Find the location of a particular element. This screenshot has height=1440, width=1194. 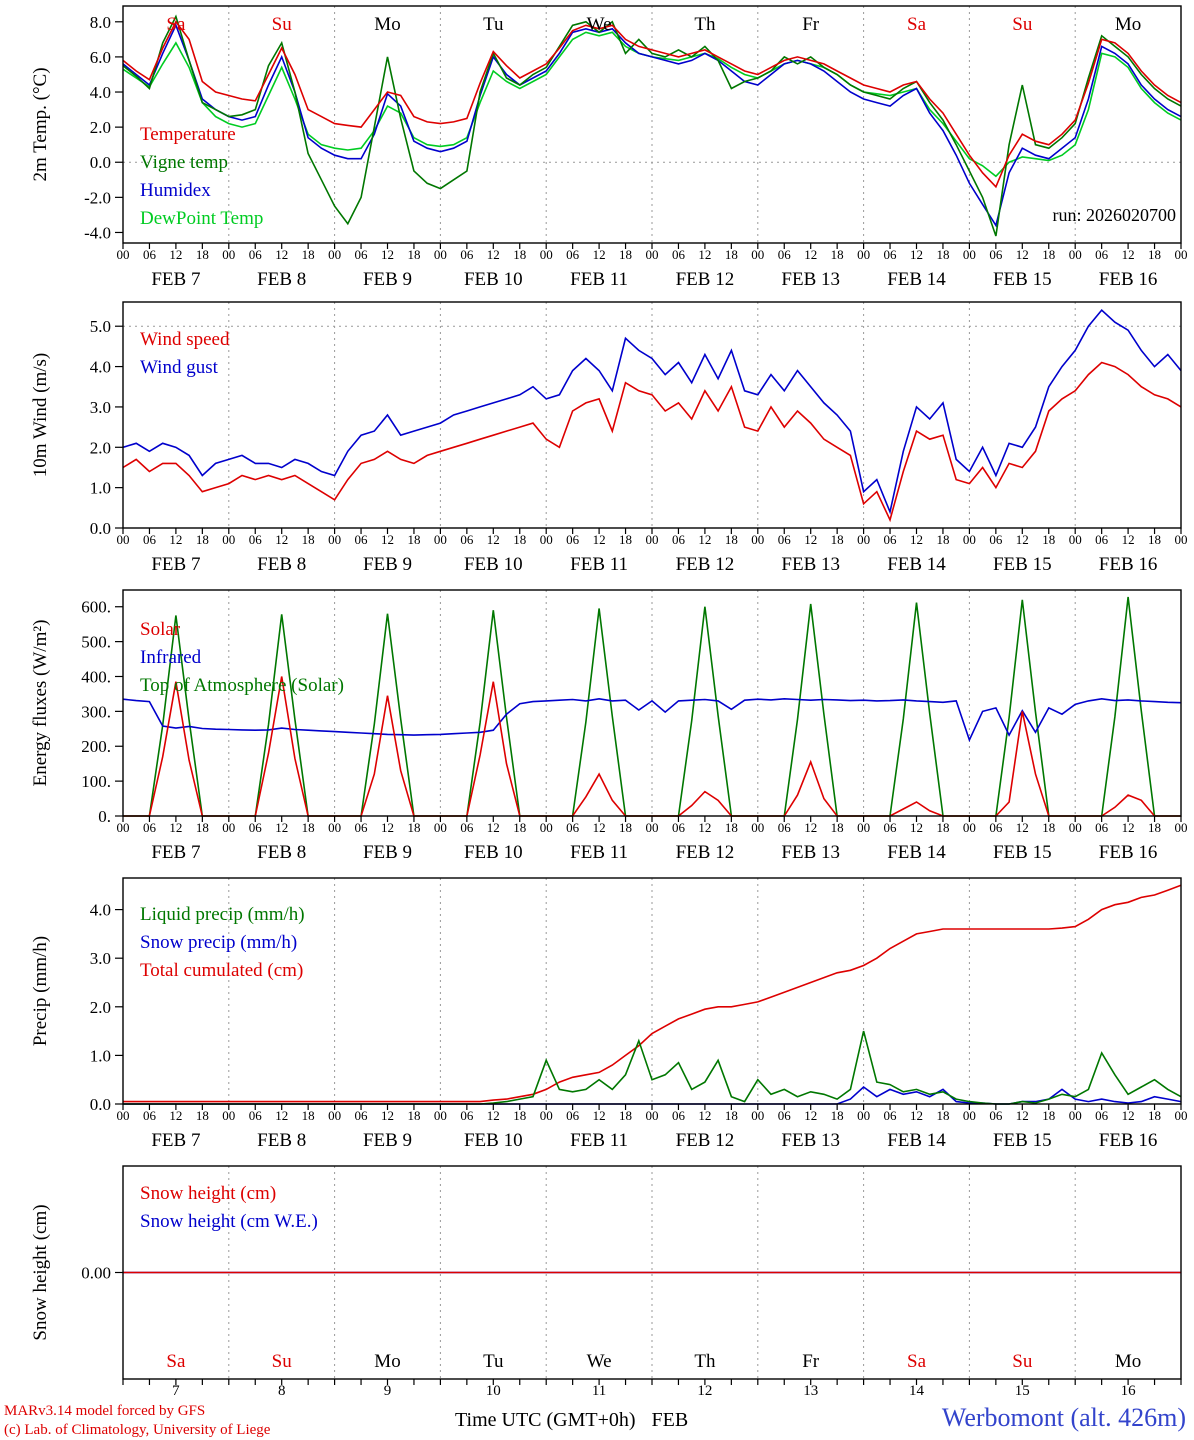

weekday-label: We is located at coordinates (599, 1361).